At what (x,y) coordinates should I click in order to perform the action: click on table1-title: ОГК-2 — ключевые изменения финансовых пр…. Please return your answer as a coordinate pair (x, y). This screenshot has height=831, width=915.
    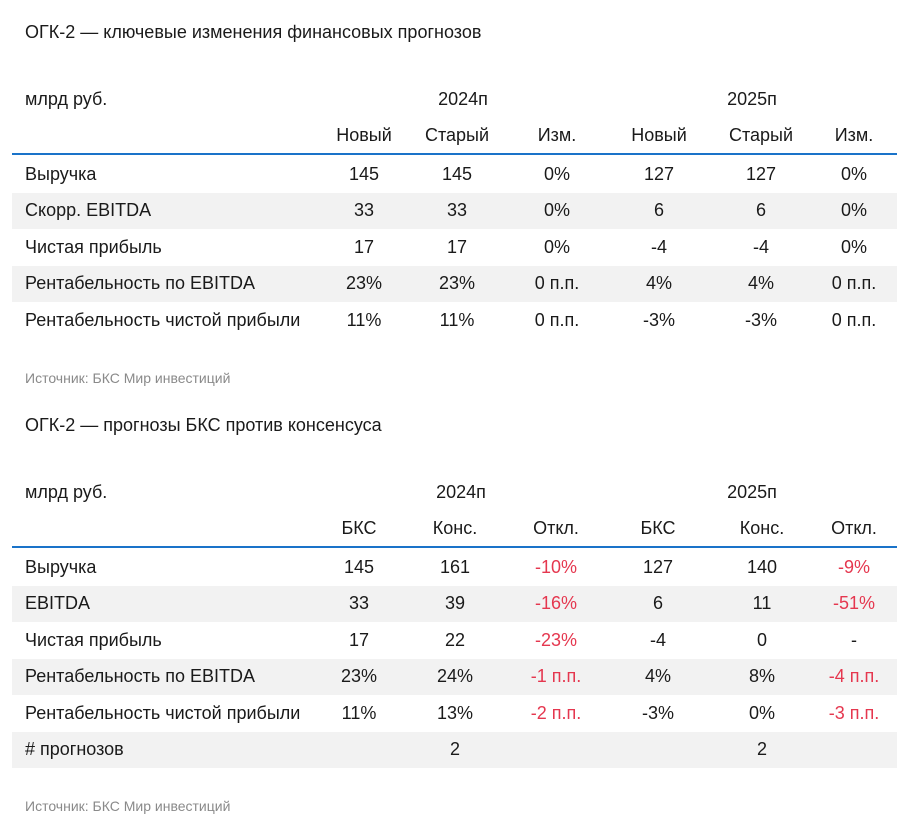
    Looking at the image, I should click on (253, 32).